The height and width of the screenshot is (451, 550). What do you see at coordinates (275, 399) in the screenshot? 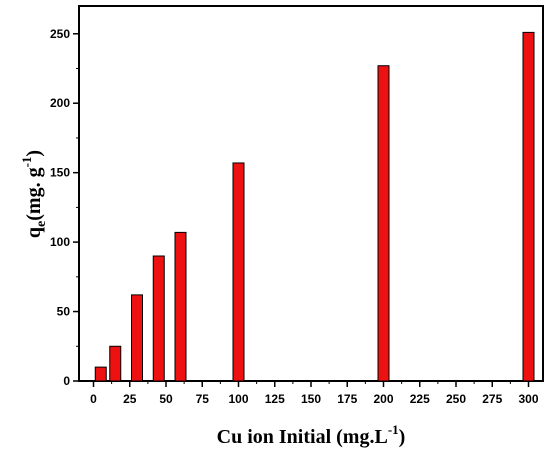
I see `x-tick-label-125: 125` at bounding box center [275, 399].